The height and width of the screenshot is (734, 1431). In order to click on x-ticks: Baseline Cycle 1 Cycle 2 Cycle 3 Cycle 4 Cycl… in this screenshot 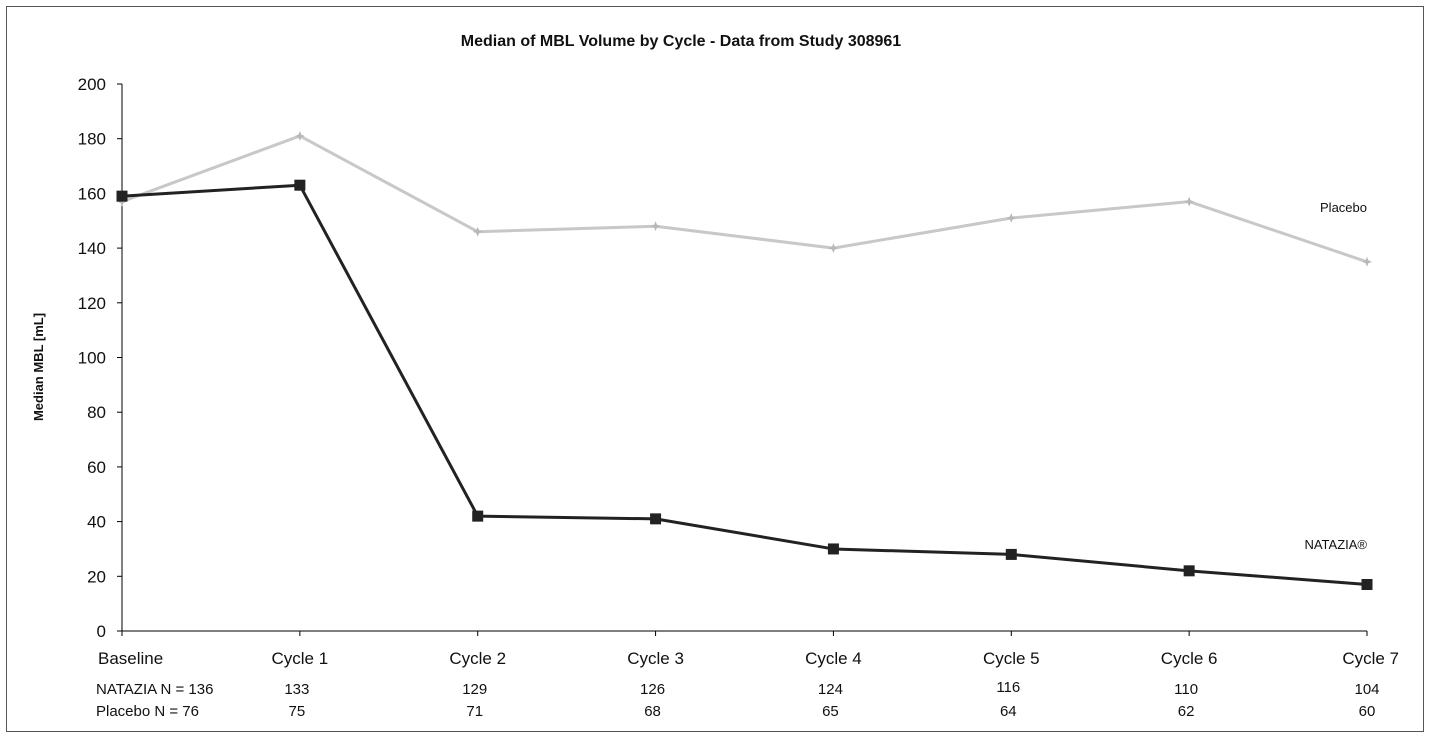, I will do `click(748, 649)`.